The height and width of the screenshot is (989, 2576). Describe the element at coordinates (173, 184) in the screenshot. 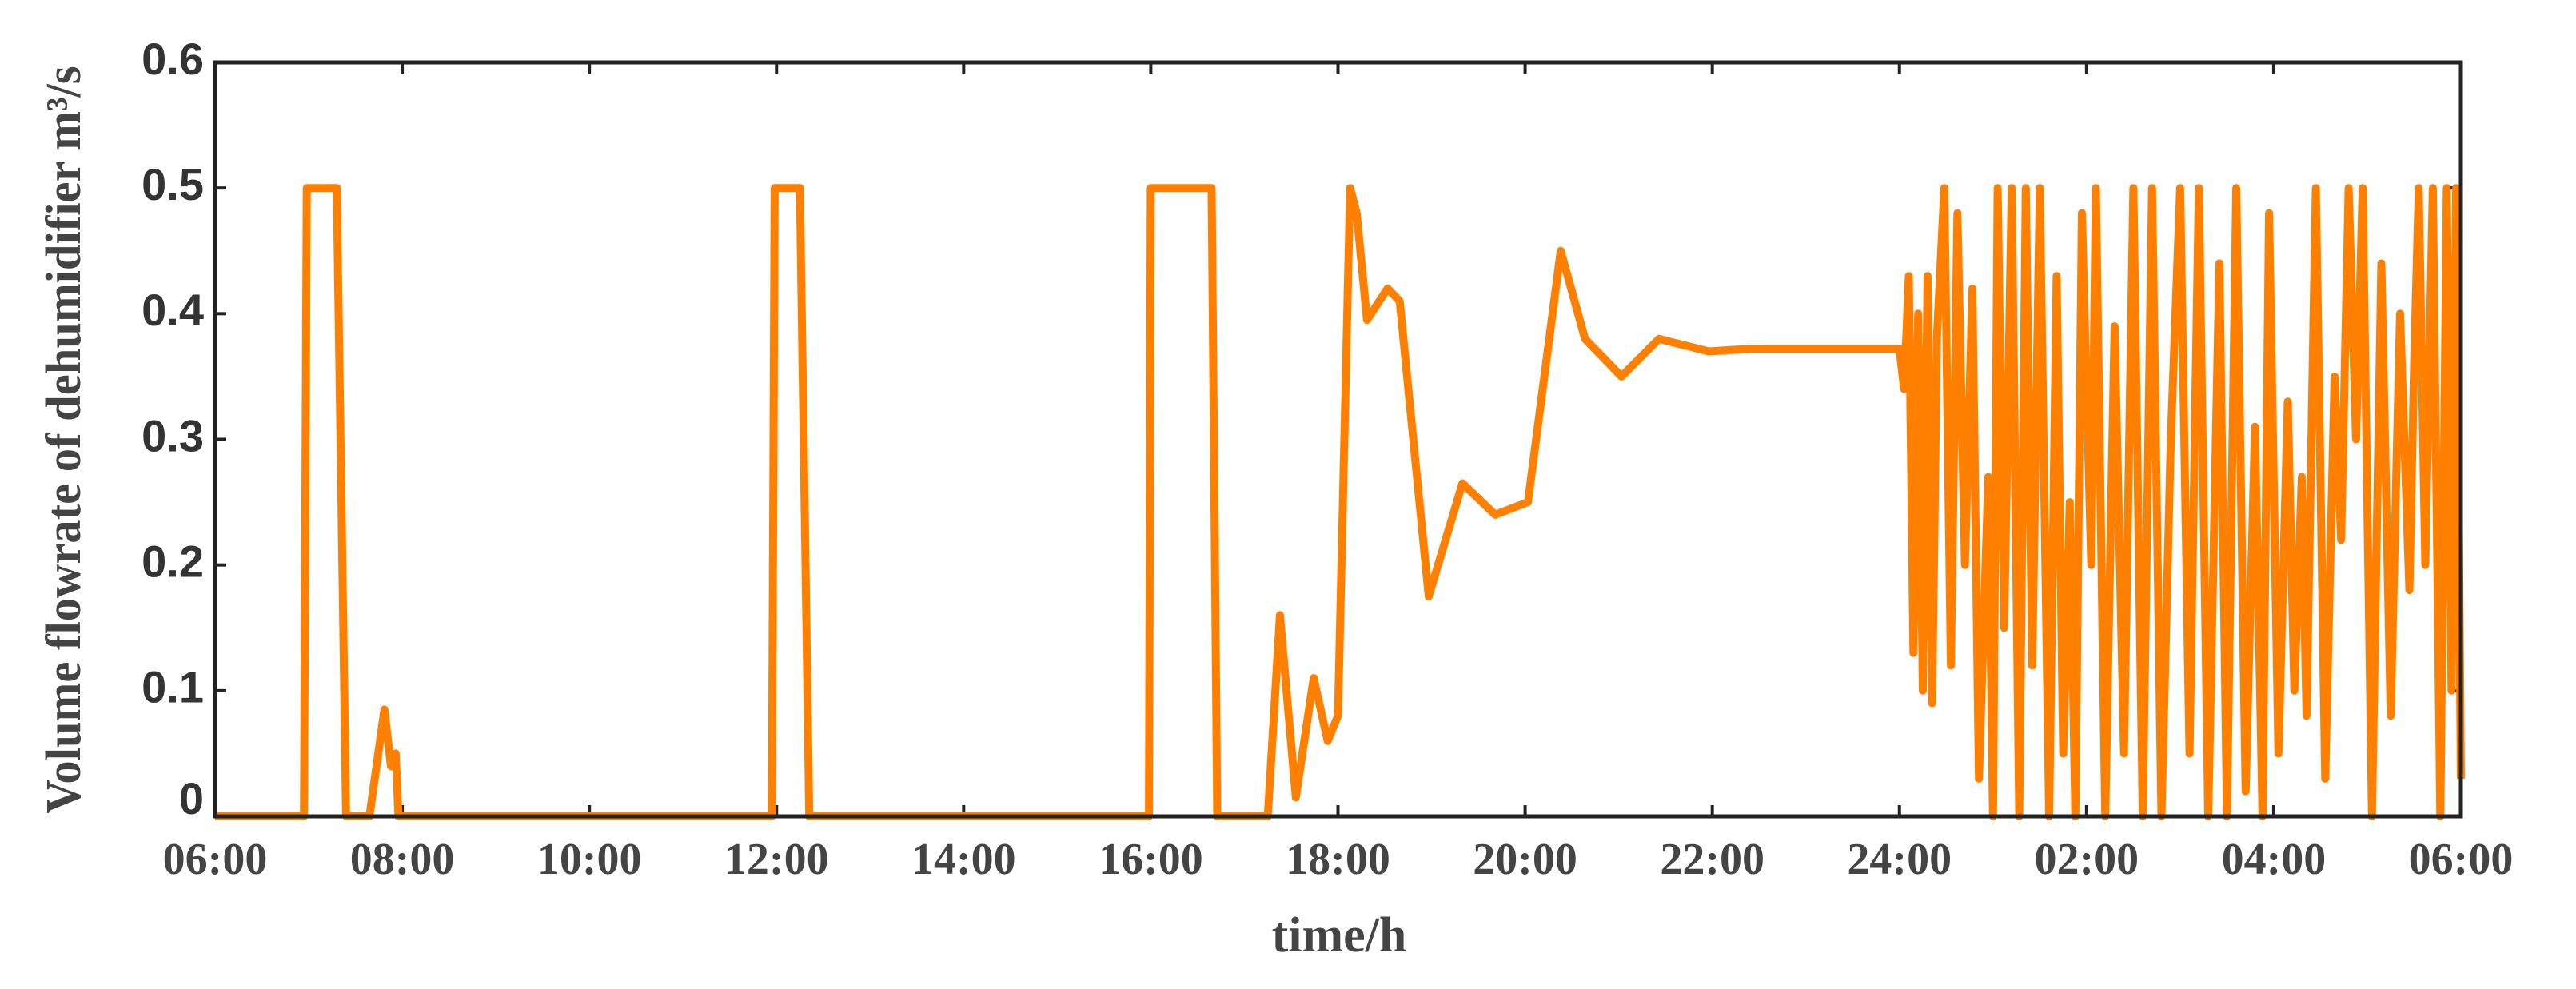

I see `y-tick-label: 0.5` at that location.